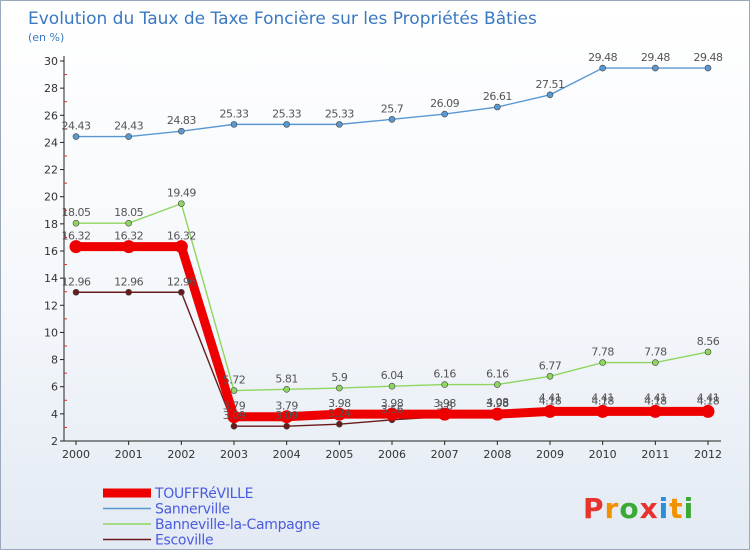 This screenshot has width=750, height=550. Describe the element at coordinates (51, 142) in the screenshot. I see `y-tick-label: 24` at that location.